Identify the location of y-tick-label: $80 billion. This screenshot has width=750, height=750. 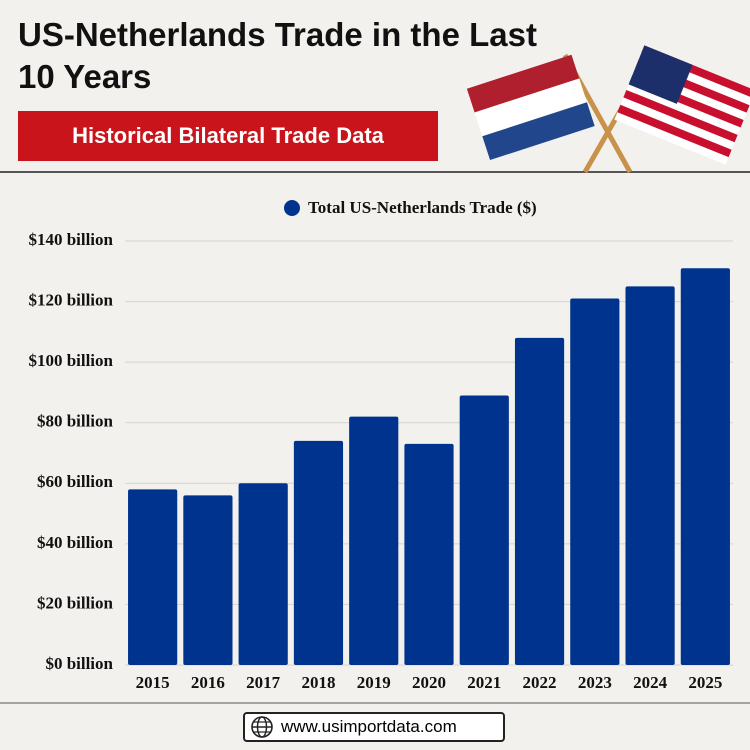
(75, 421).